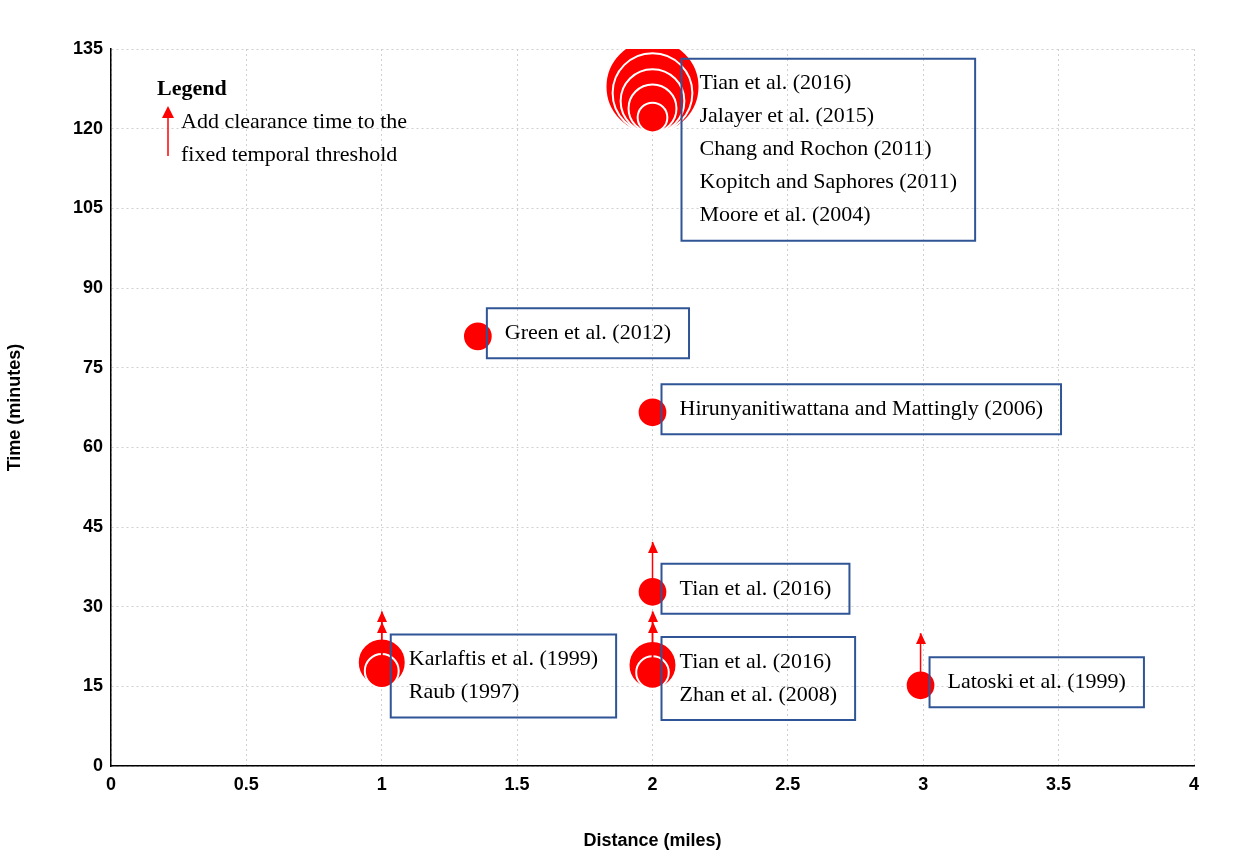  I want to click on y-tick-label: 75, so click(92, 366).